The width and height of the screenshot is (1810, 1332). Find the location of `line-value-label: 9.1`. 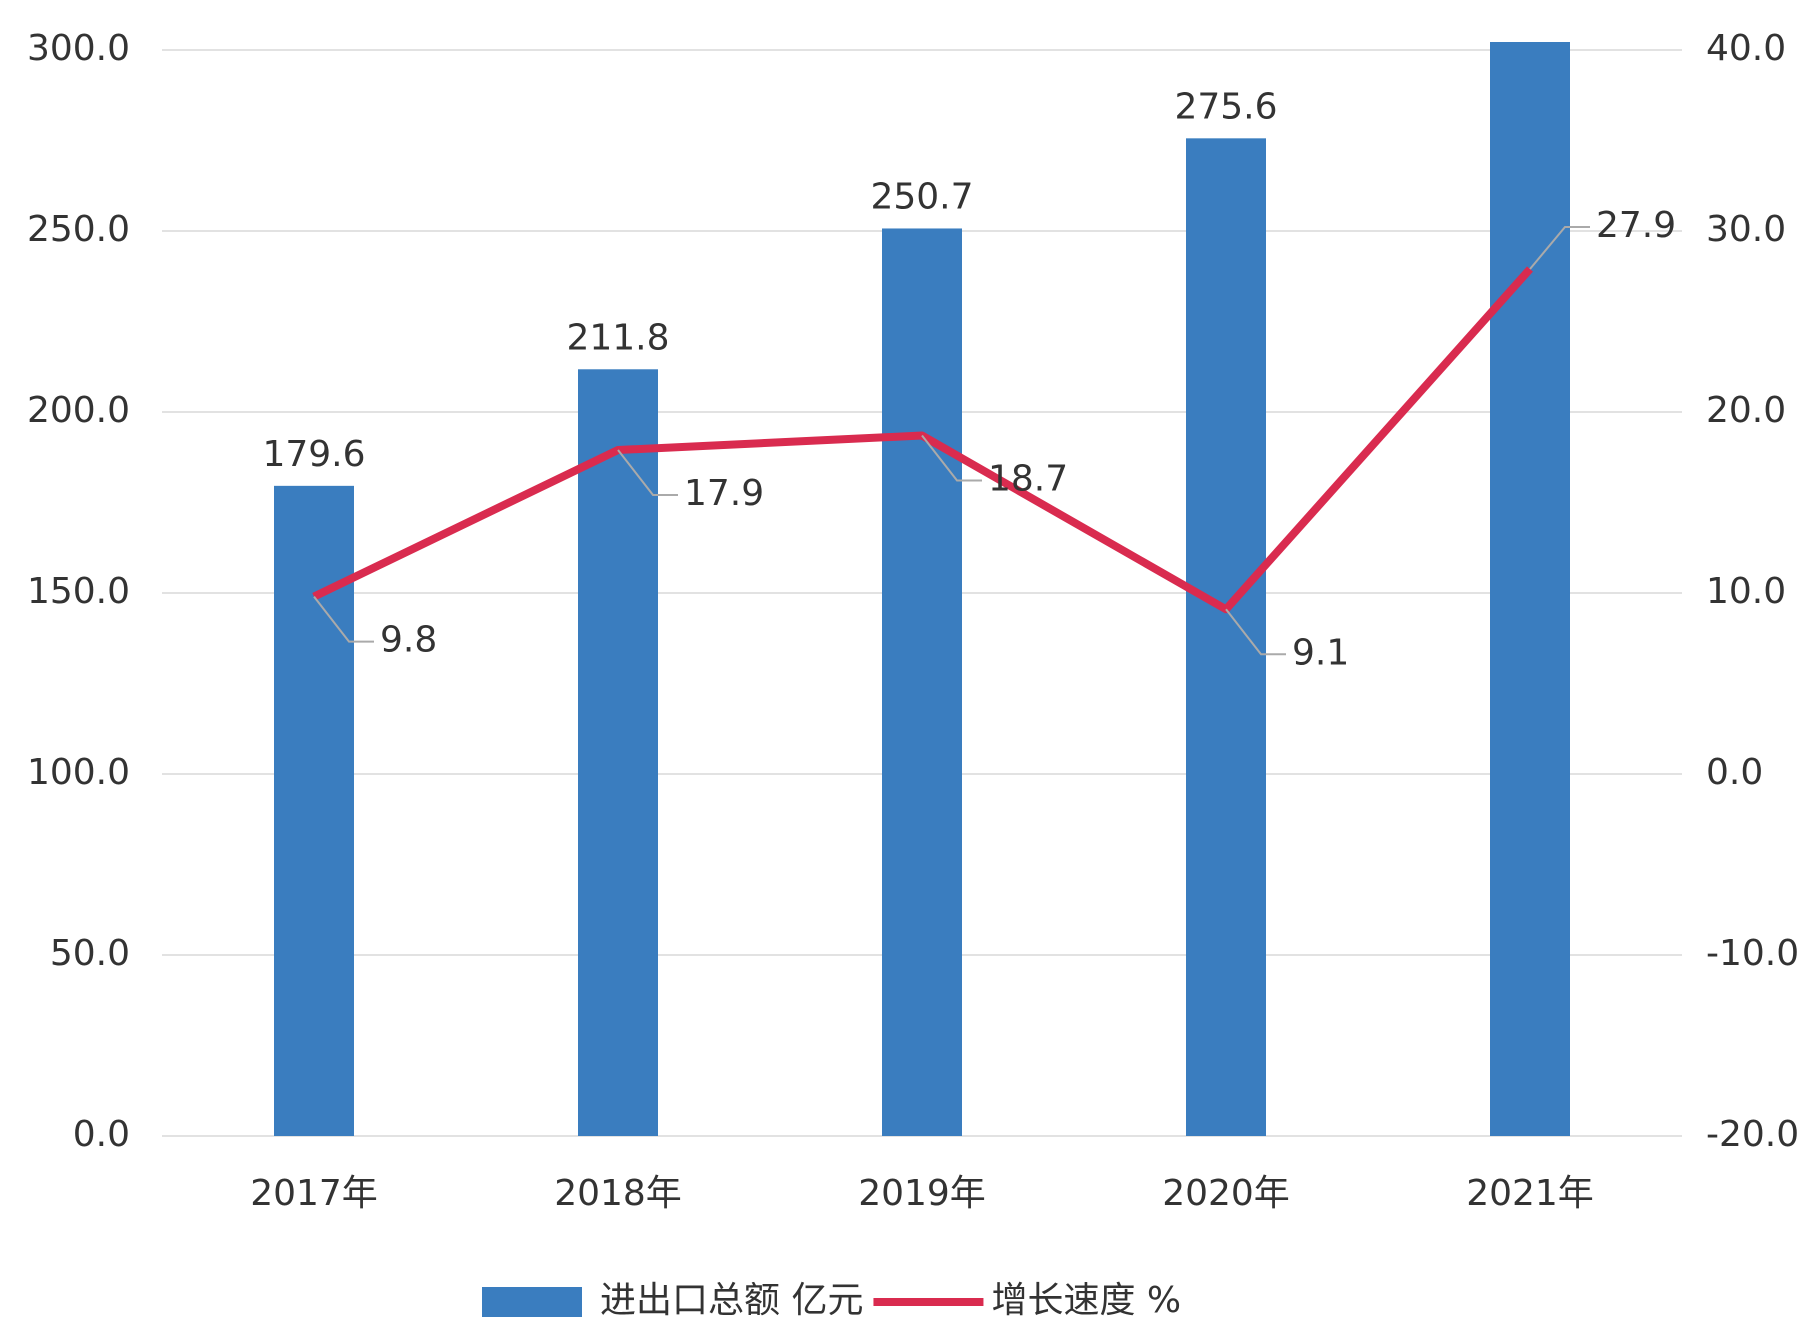

line-value-label: 9.1 is located at coordinates (1320, 652).